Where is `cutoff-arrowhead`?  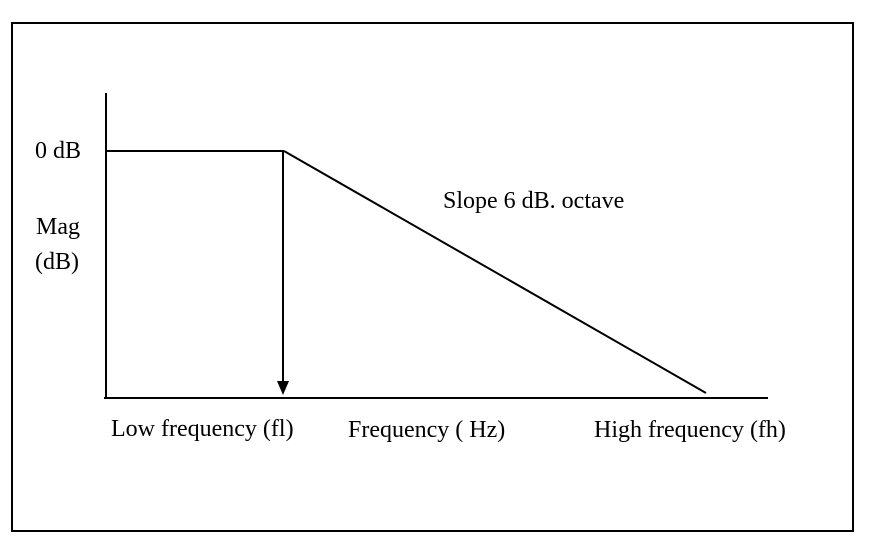
cutoff-arrowhead is located at coordinates (283, 388).